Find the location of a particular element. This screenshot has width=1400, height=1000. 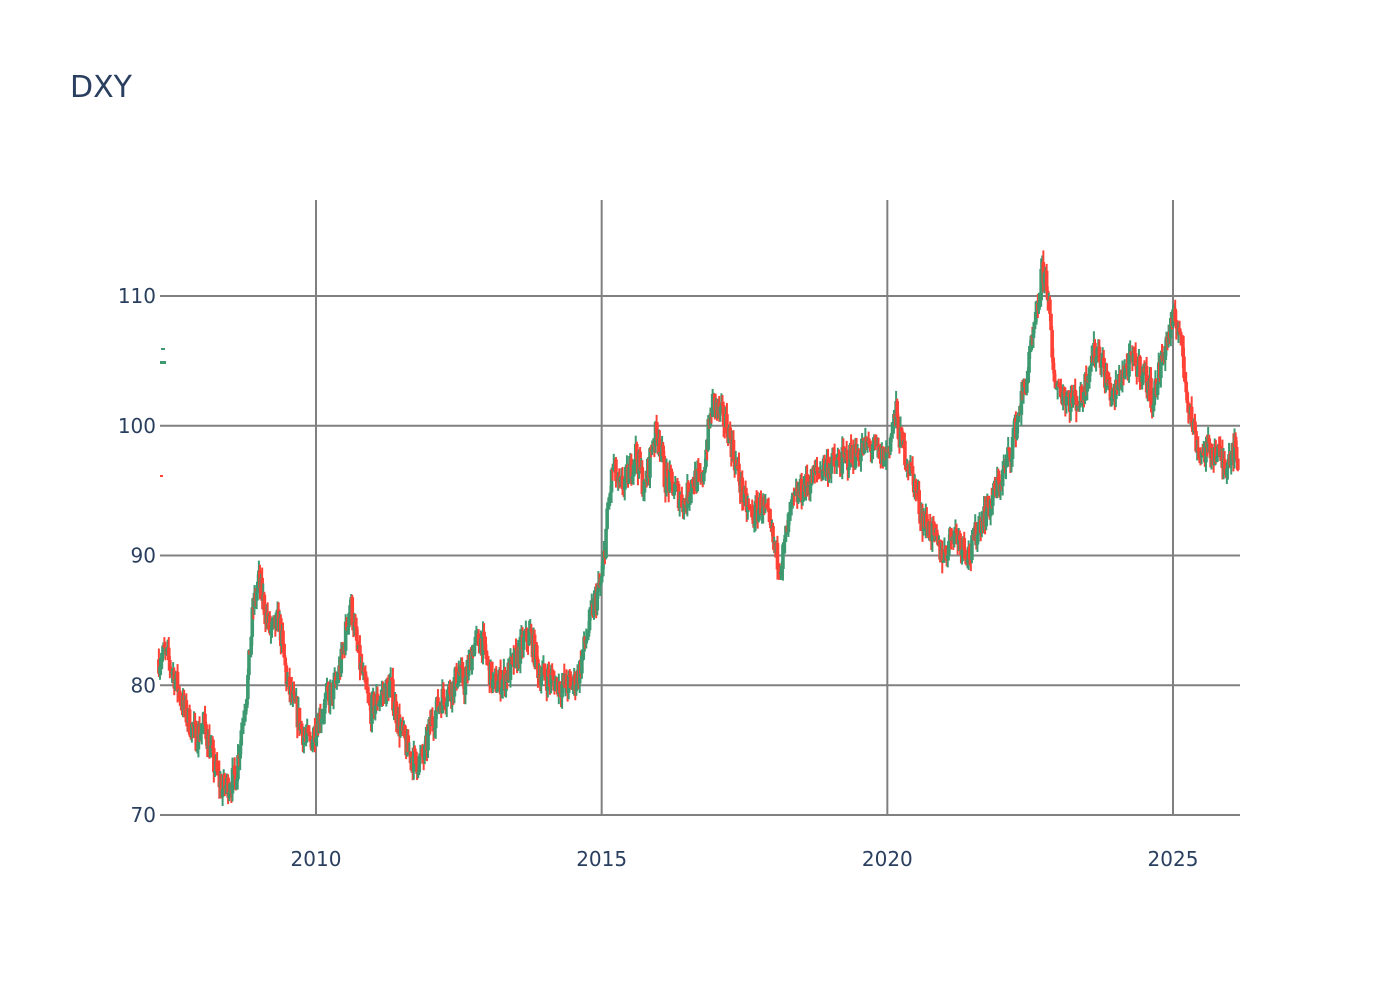

y-axis-labels: 70 80 90 100 110 is located at coordinates (137, 555).